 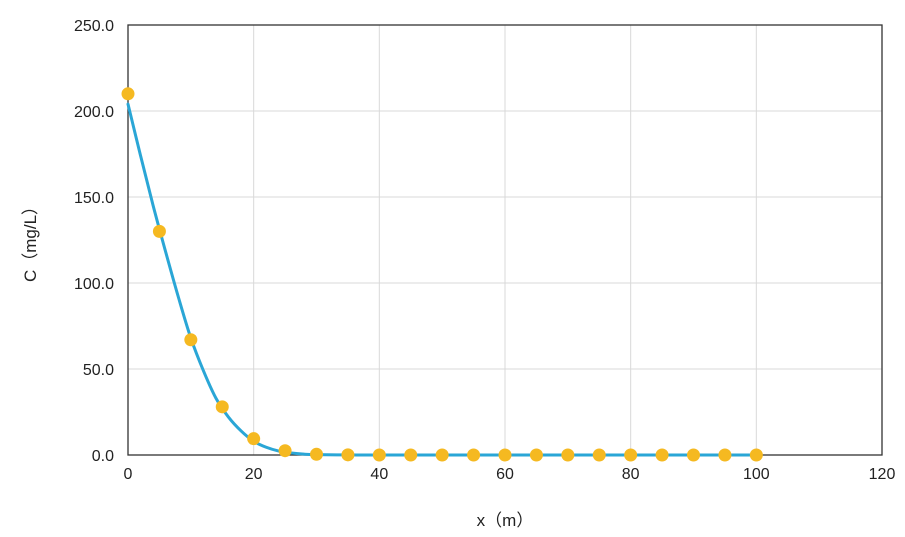 I want to click on y-tick-label: 50.0, so click(x=98, y=370).